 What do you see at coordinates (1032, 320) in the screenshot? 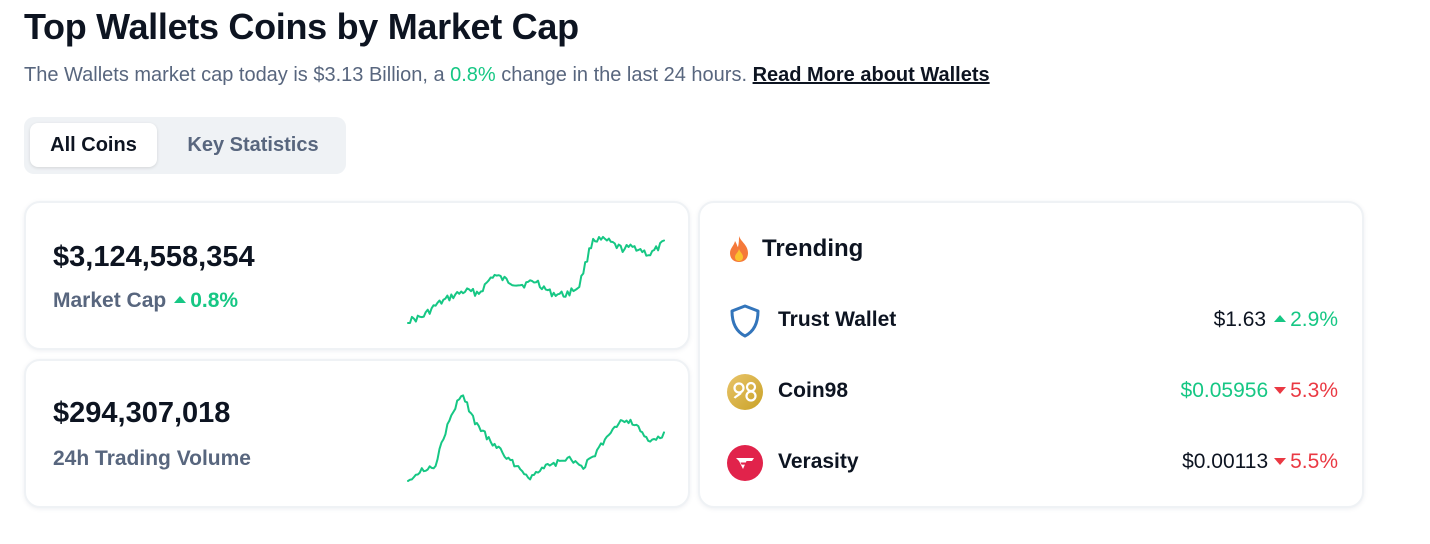
I see `trending-item-trust-wallet: Trust Wallet $1.63 2.9%` at bounding box center [1032, 320].